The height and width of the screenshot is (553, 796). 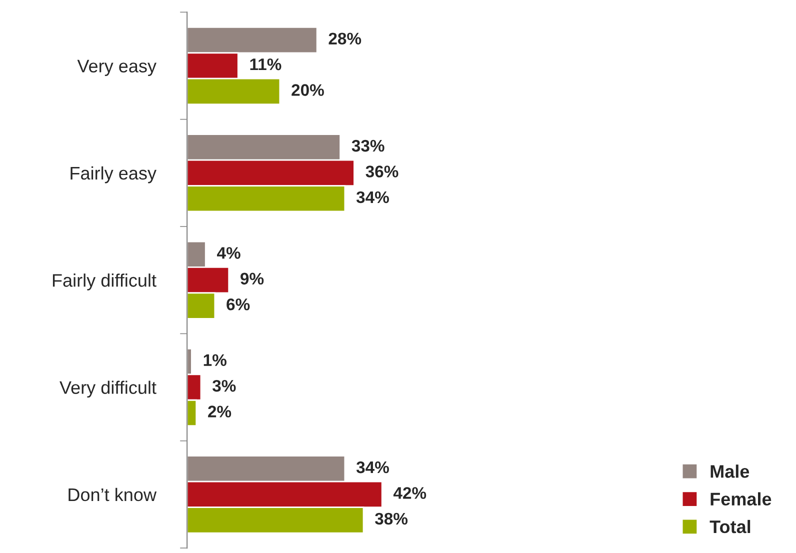 I want to click on data-label: 4%, so click(x=228, y=253).